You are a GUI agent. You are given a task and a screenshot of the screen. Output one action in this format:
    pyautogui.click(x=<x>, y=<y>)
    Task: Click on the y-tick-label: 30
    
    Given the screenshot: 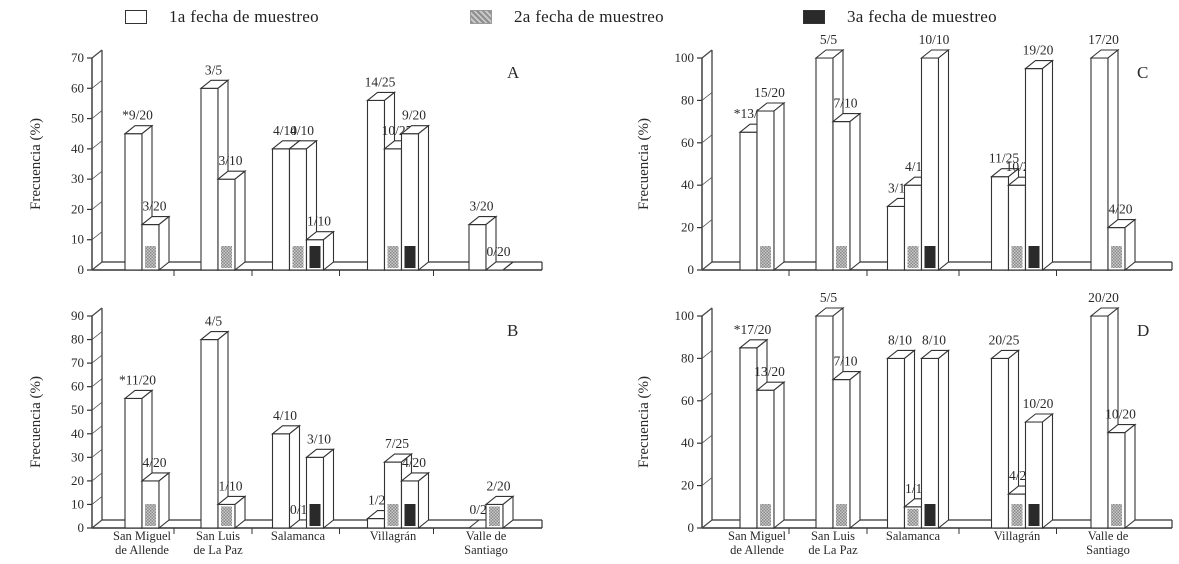 What is the action you would take?
    pyautogui.click(x=77, y=456)
    